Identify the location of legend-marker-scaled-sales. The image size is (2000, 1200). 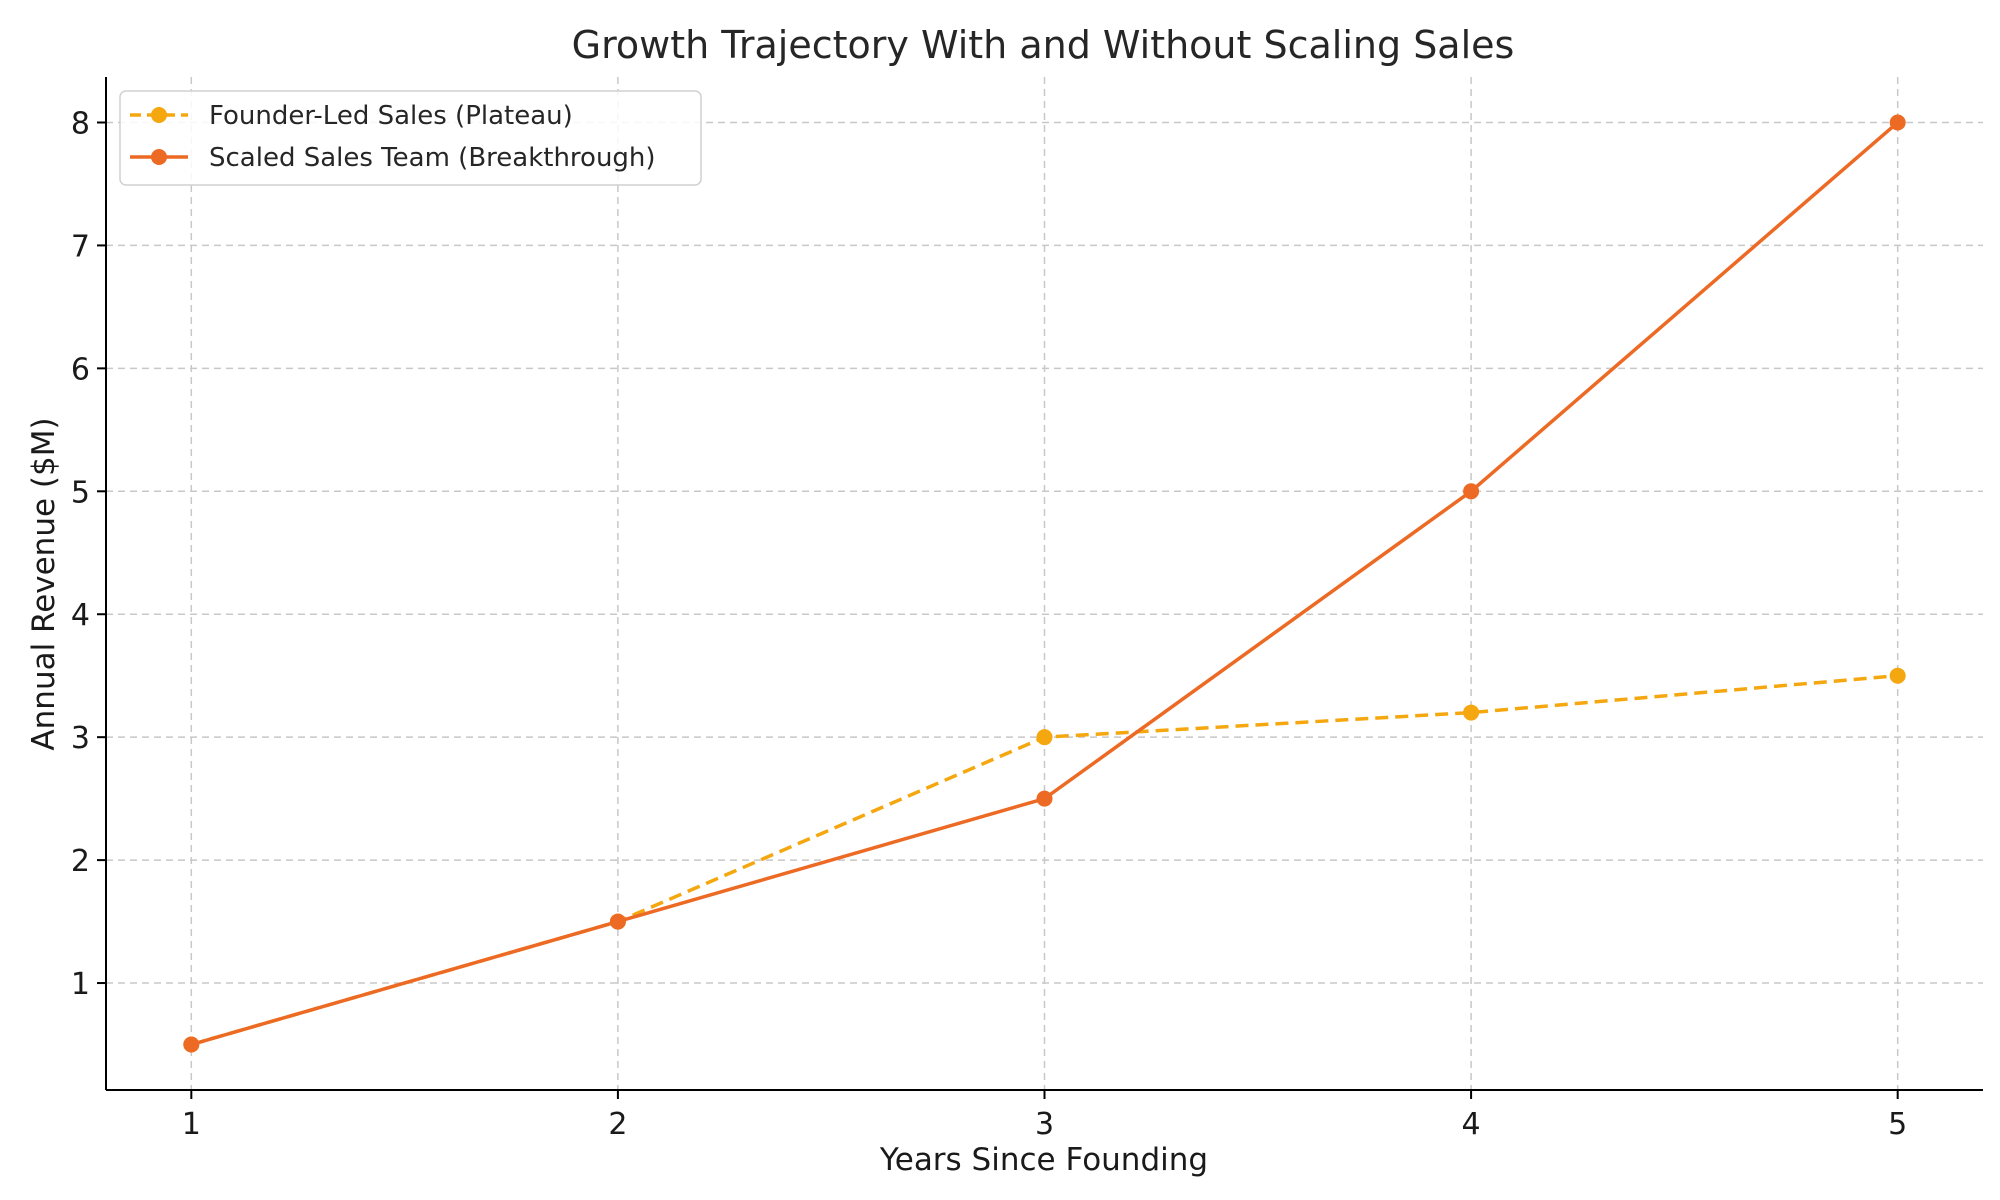
(159, 157).